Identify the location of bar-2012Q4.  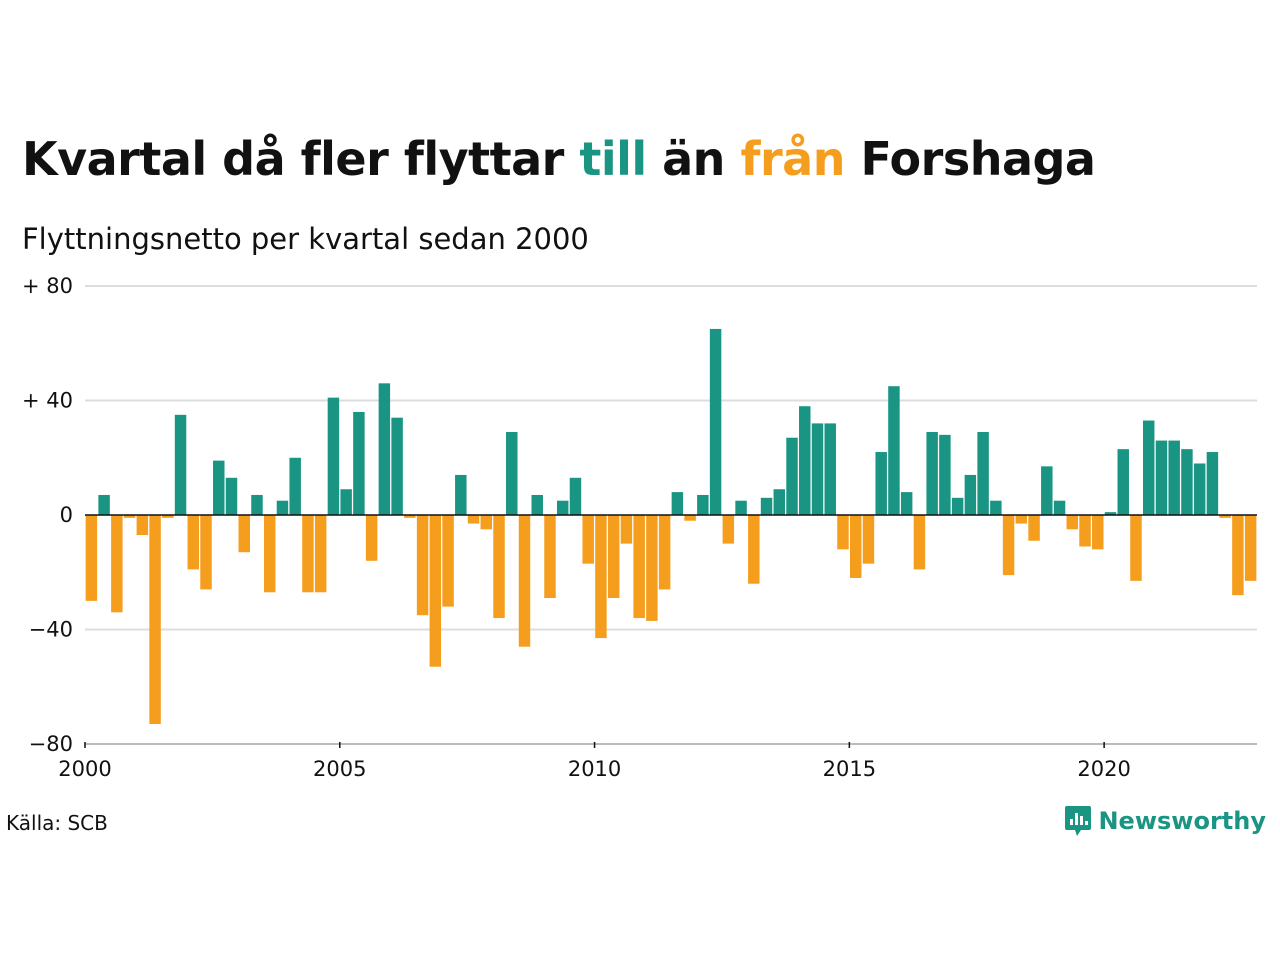
(741, 507).